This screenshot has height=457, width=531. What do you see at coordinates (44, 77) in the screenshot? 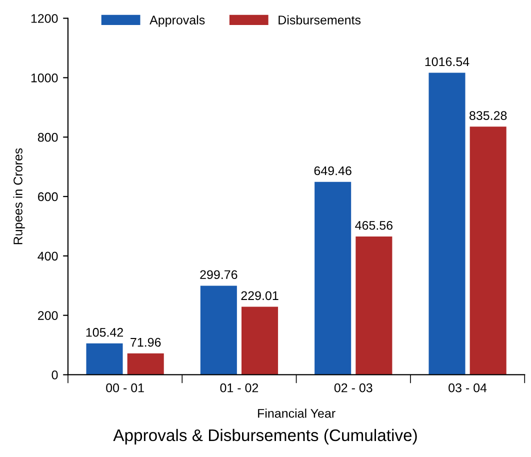
I see `y-tick-label: 1000` at bounding box center [44, 77].